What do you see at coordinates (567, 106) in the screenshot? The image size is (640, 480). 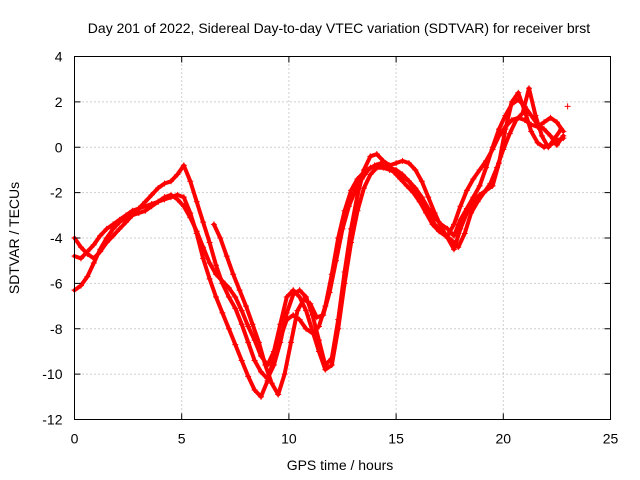 I see `outlier-point` at bounding box center [567, 106].